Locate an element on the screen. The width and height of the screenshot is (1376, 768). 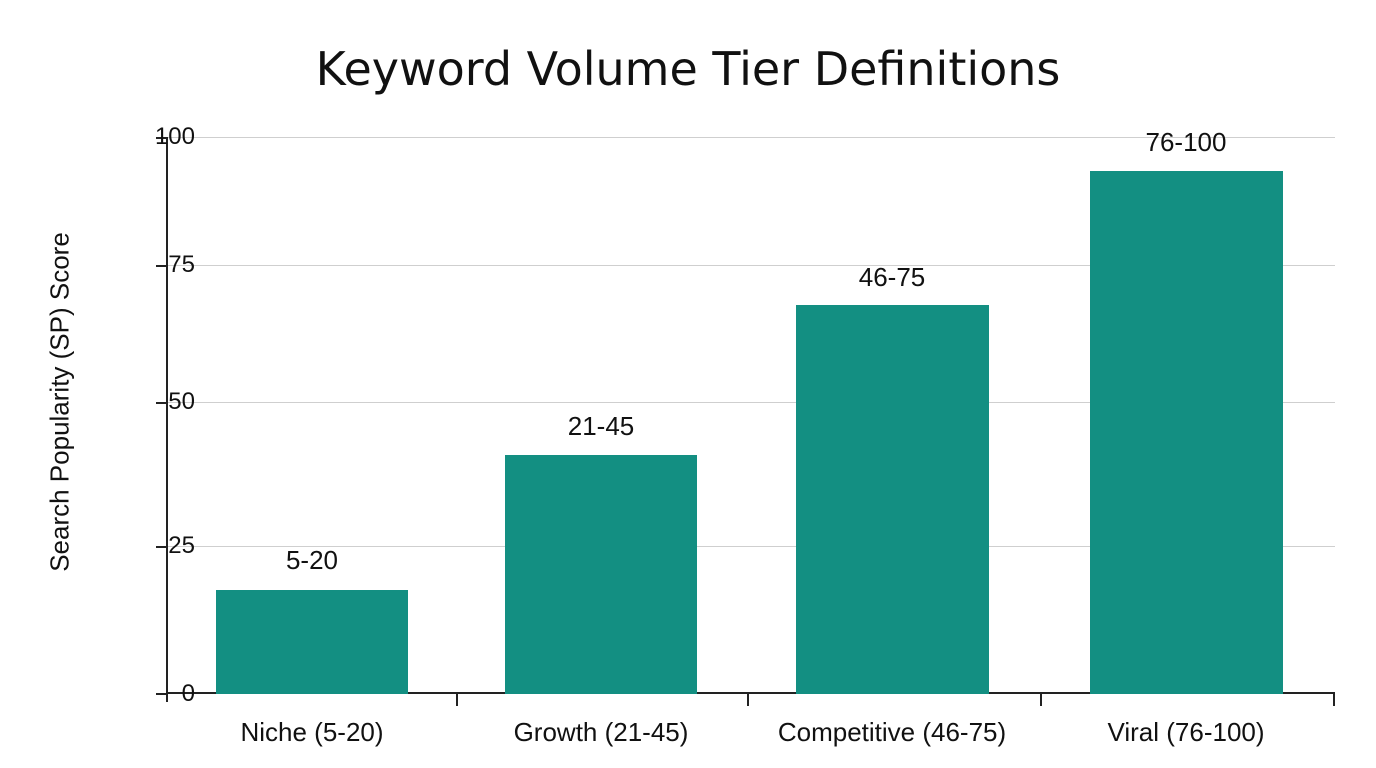
y-tick-label-0: 0 is located at coordinates (188, 693).